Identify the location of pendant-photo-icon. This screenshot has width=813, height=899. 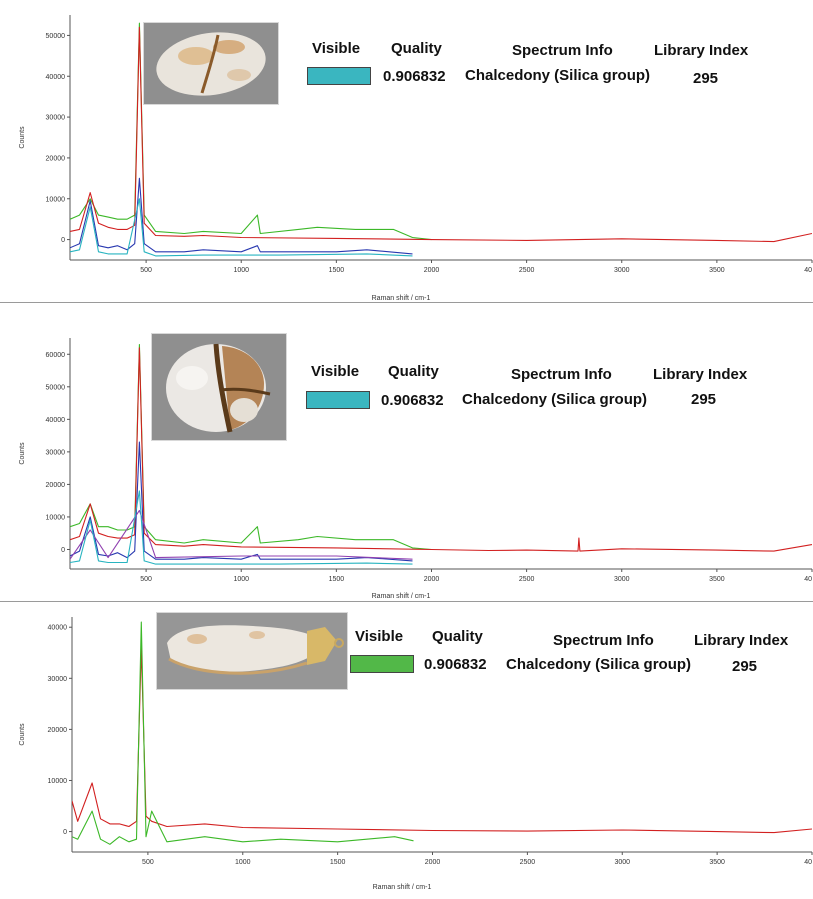
(252, 651).